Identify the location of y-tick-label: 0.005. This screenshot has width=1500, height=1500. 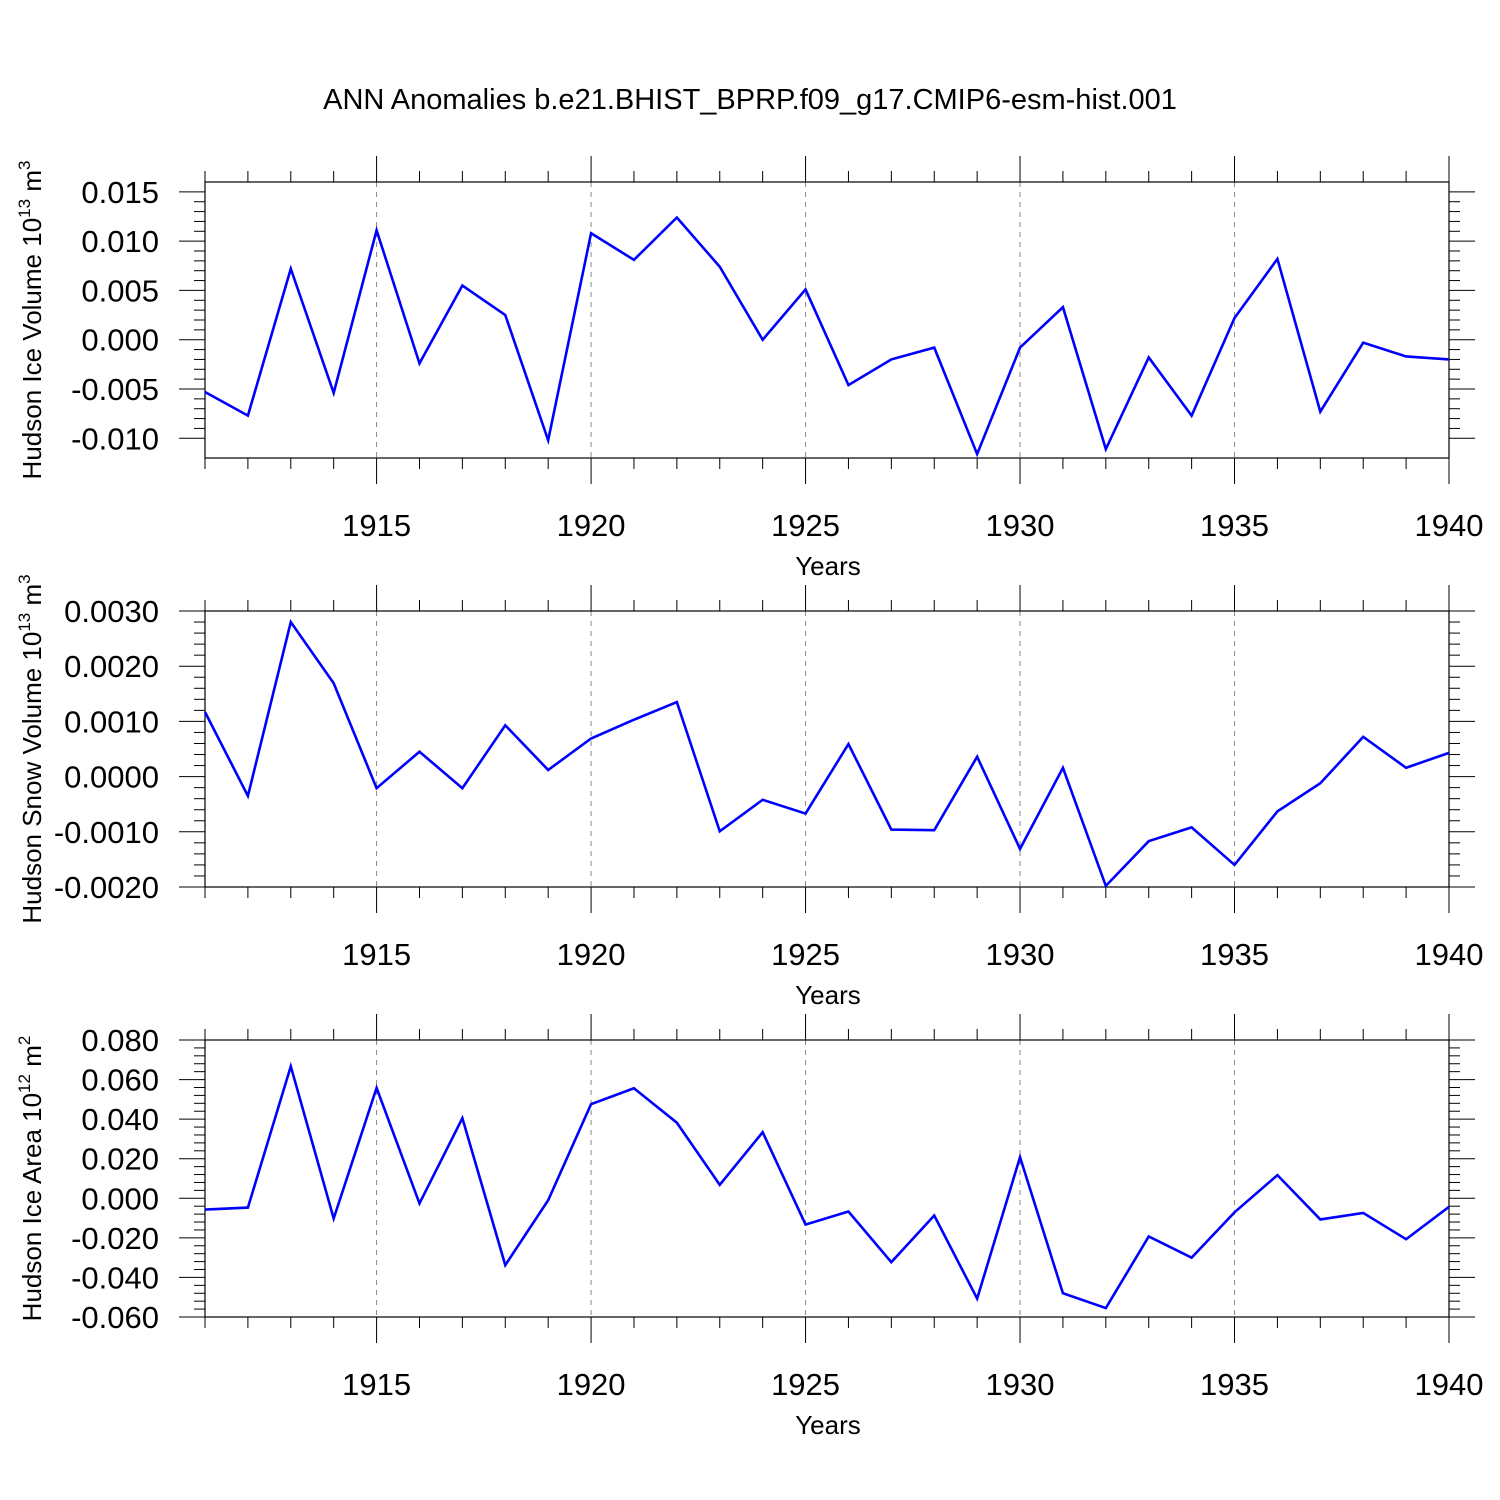
(120, 290).